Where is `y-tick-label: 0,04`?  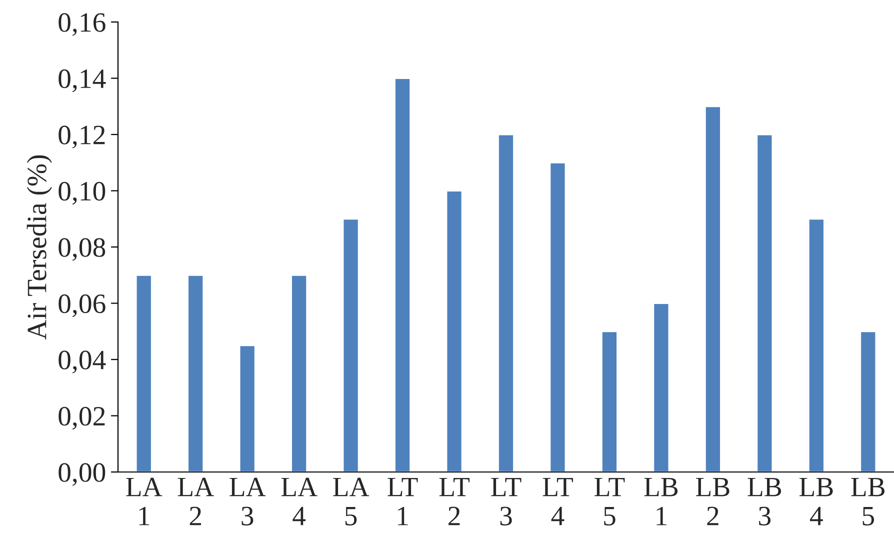
y-tick-label: 0,04 is located at coordinates (82, 362).